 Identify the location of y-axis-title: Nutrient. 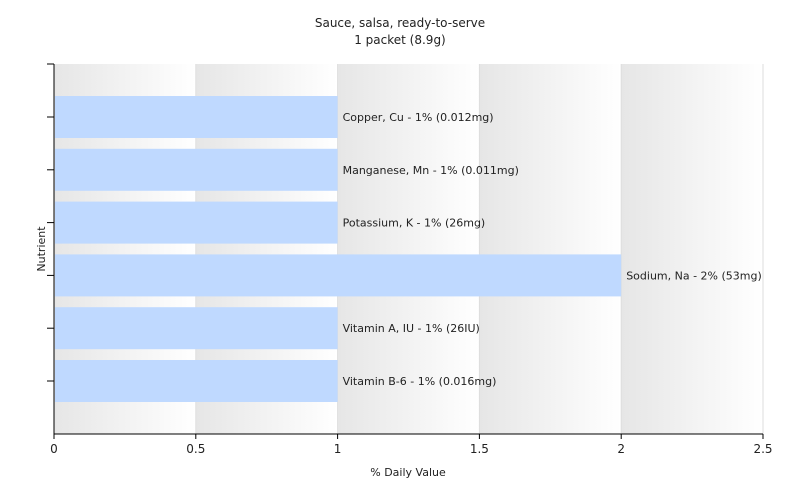
(41, 249).